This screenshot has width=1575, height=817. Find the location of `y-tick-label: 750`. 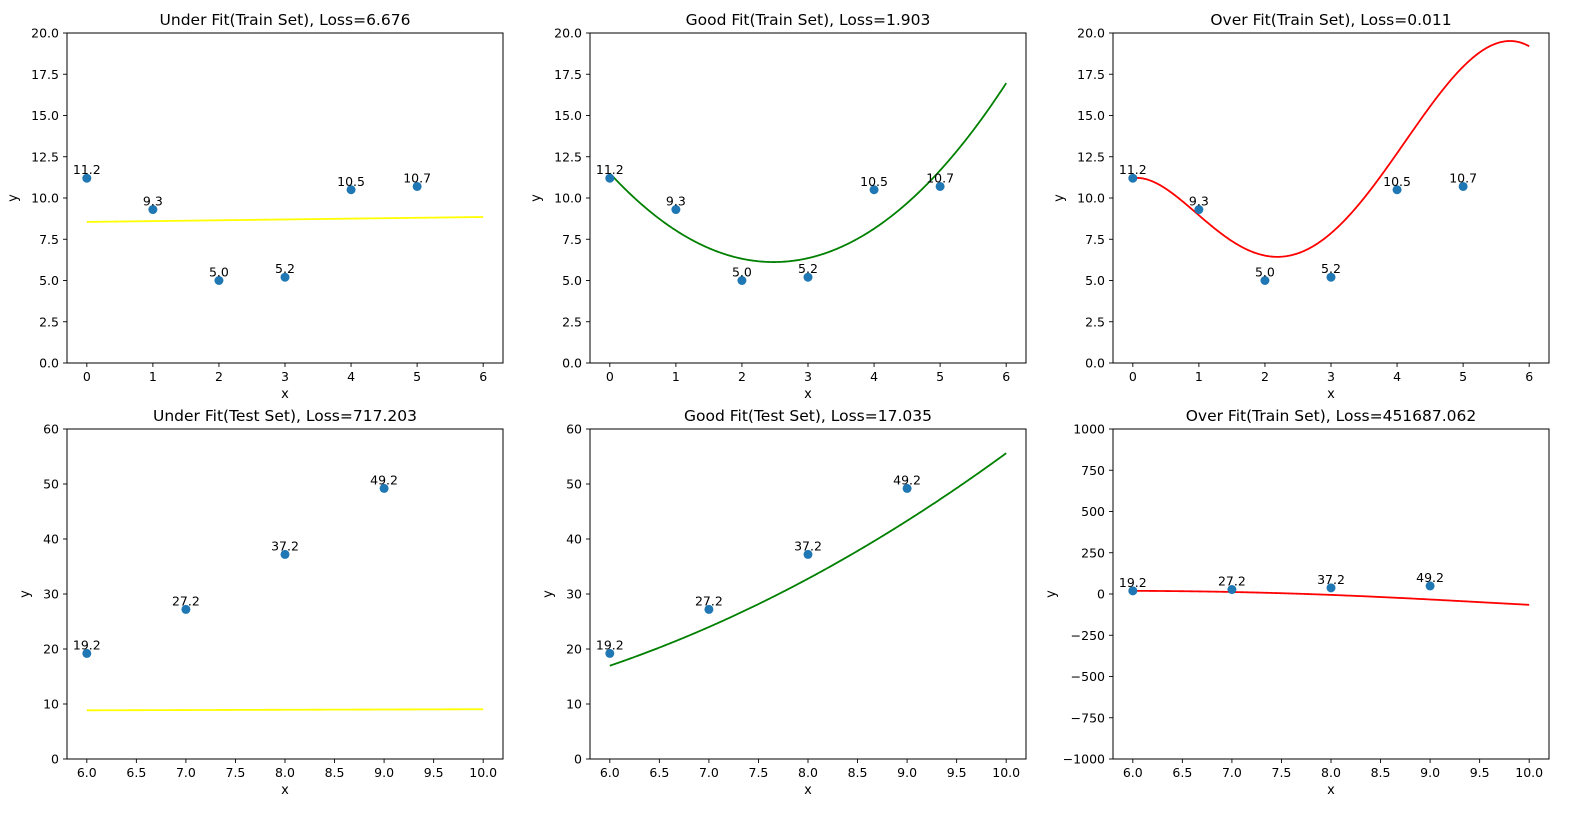

y-tick-label: 750 is located at coordinates (1093, 470).